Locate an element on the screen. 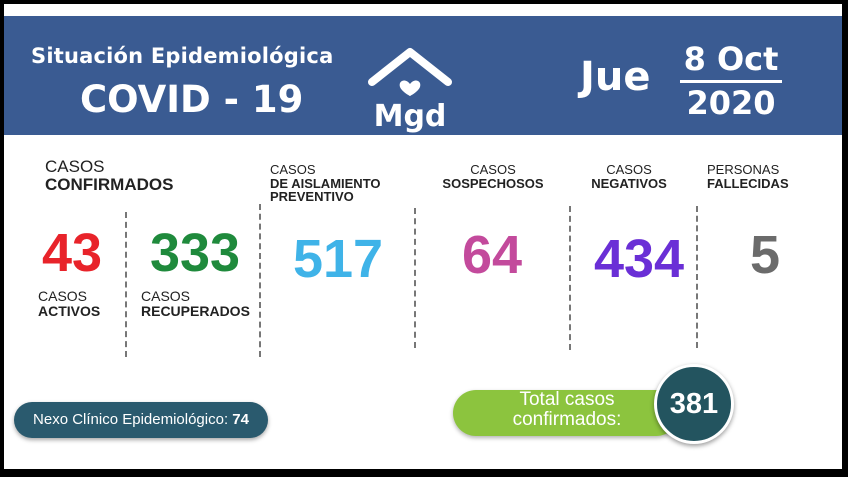 The image size is (848, 477). recuperados-label-line2: RECUPERADOS is located at coordinates (195, 310).